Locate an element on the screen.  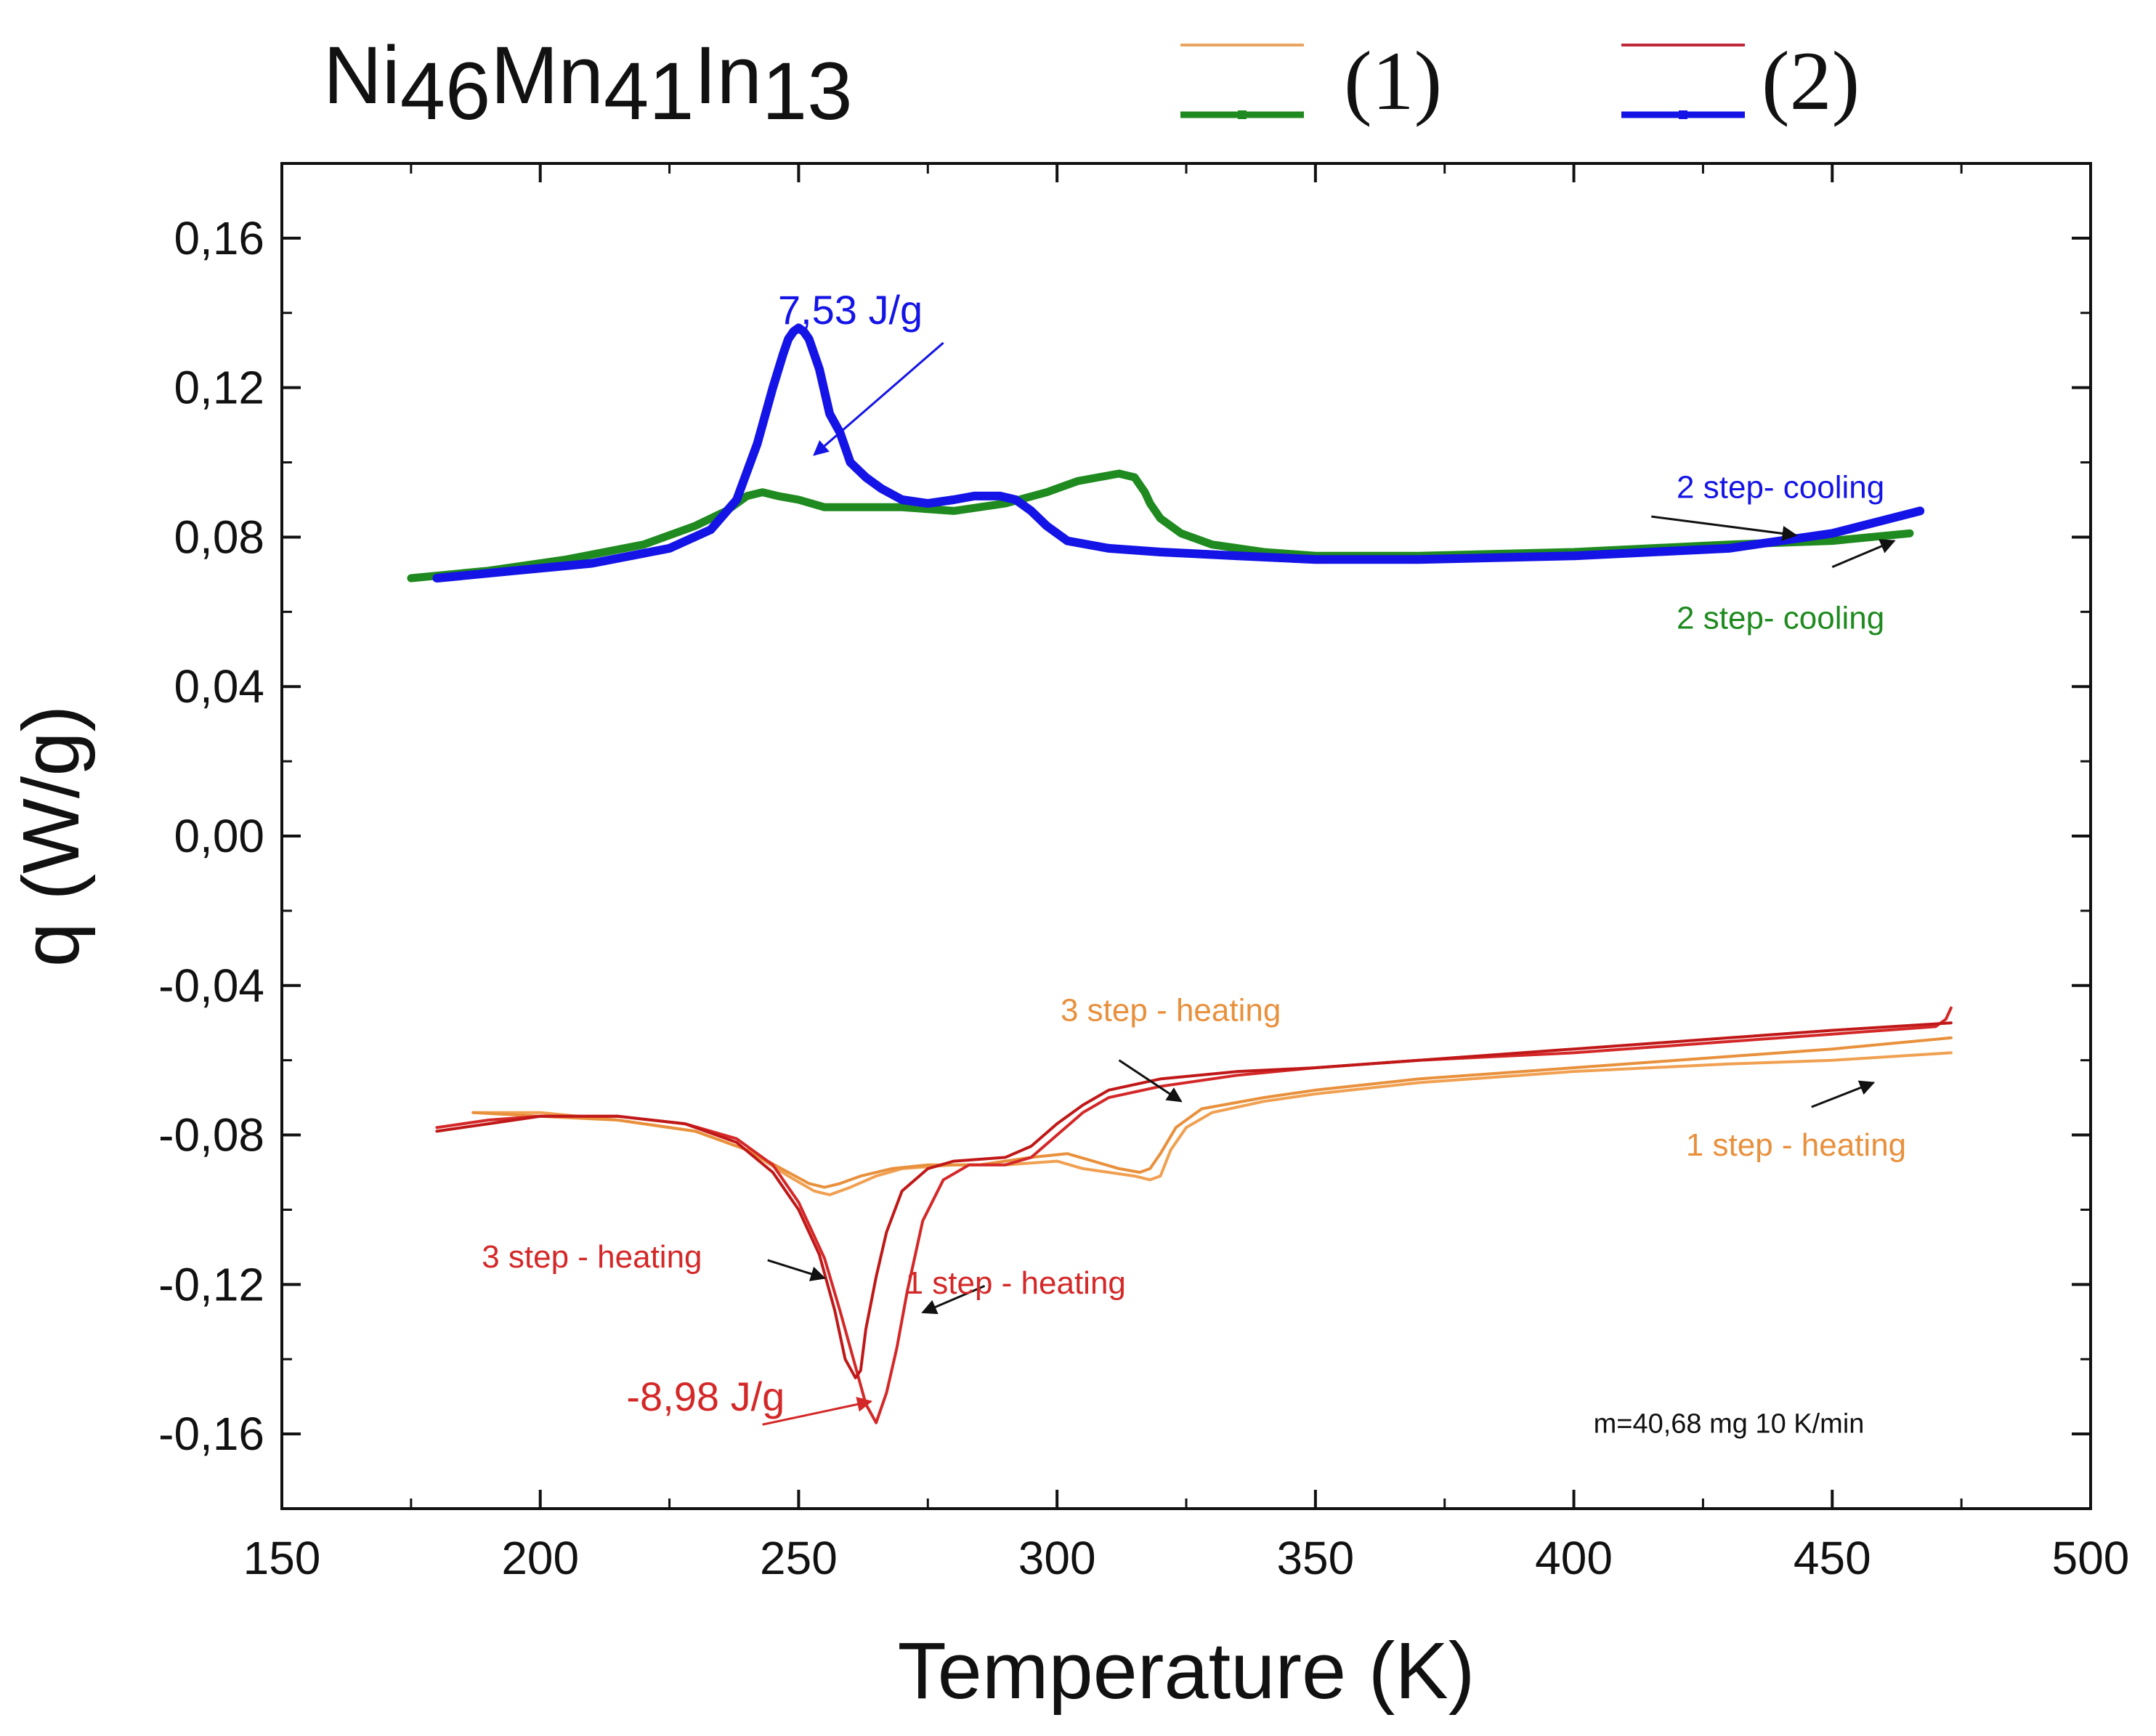
y-tick-label: 0,00 is located at coordinates (219, 836).